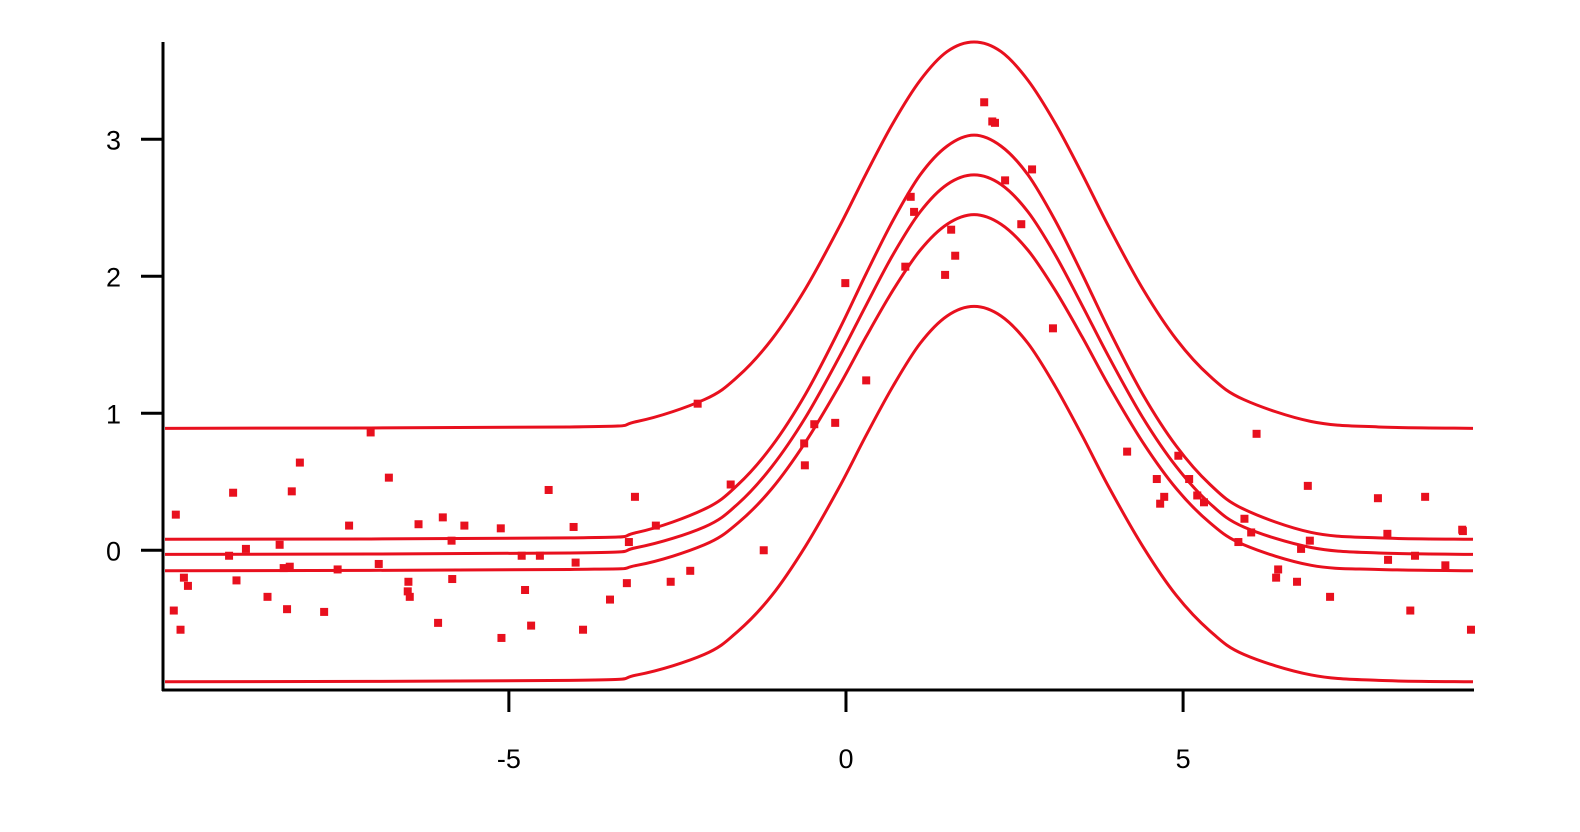  What do you see at coordinates (113, 277) in the screenshot?
I see `y-tick-label: 2` at bounding box center [113, 277].